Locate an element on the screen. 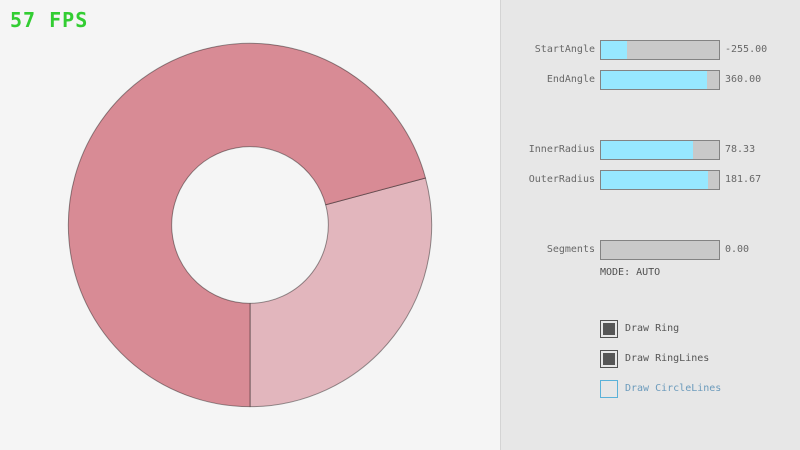 The height and width of the screenshot is (450, 800). slider-label-startangle: StartAngle is located at coordinates (564, 49).